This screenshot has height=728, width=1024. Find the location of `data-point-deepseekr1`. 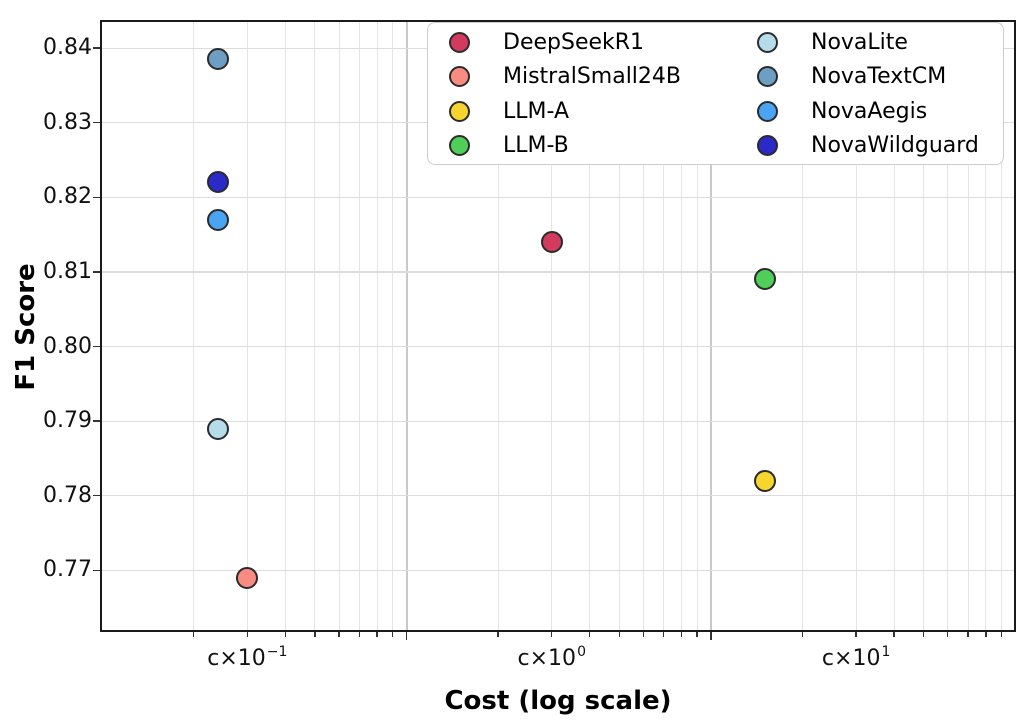

data-point-deepseekr1 is located at coordinates (551, 242).